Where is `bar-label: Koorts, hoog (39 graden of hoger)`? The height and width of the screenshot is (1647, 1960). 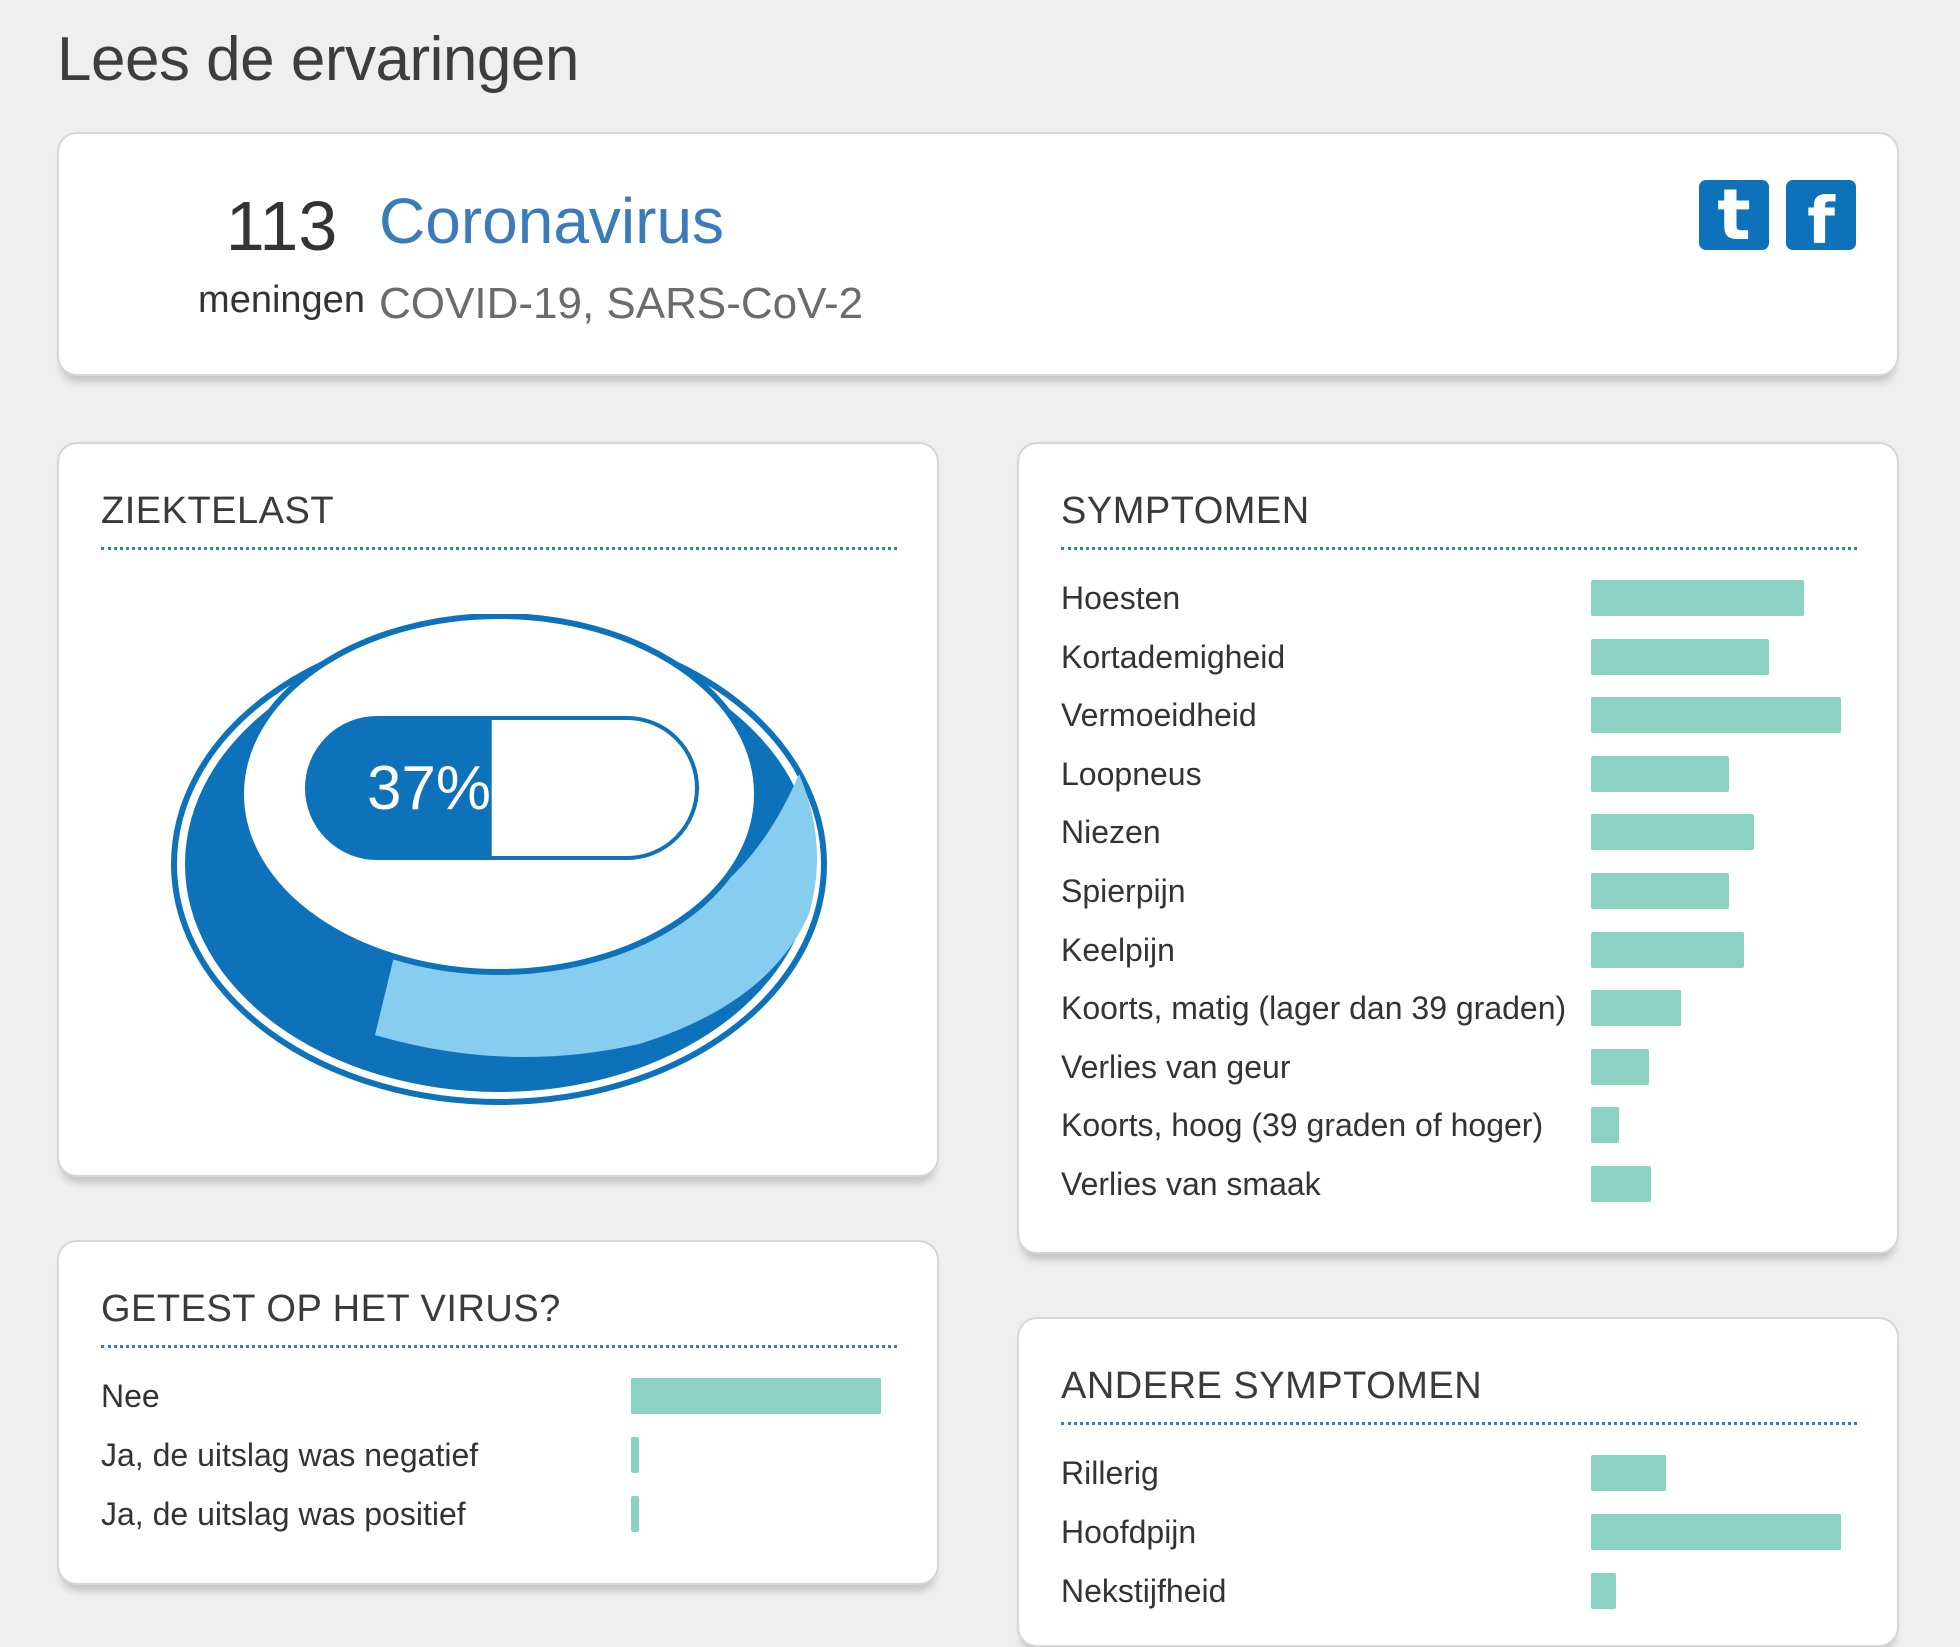
bar-label: Koorts, hoog (39 graden of hoger) is located at coordinates (1302, 1125).